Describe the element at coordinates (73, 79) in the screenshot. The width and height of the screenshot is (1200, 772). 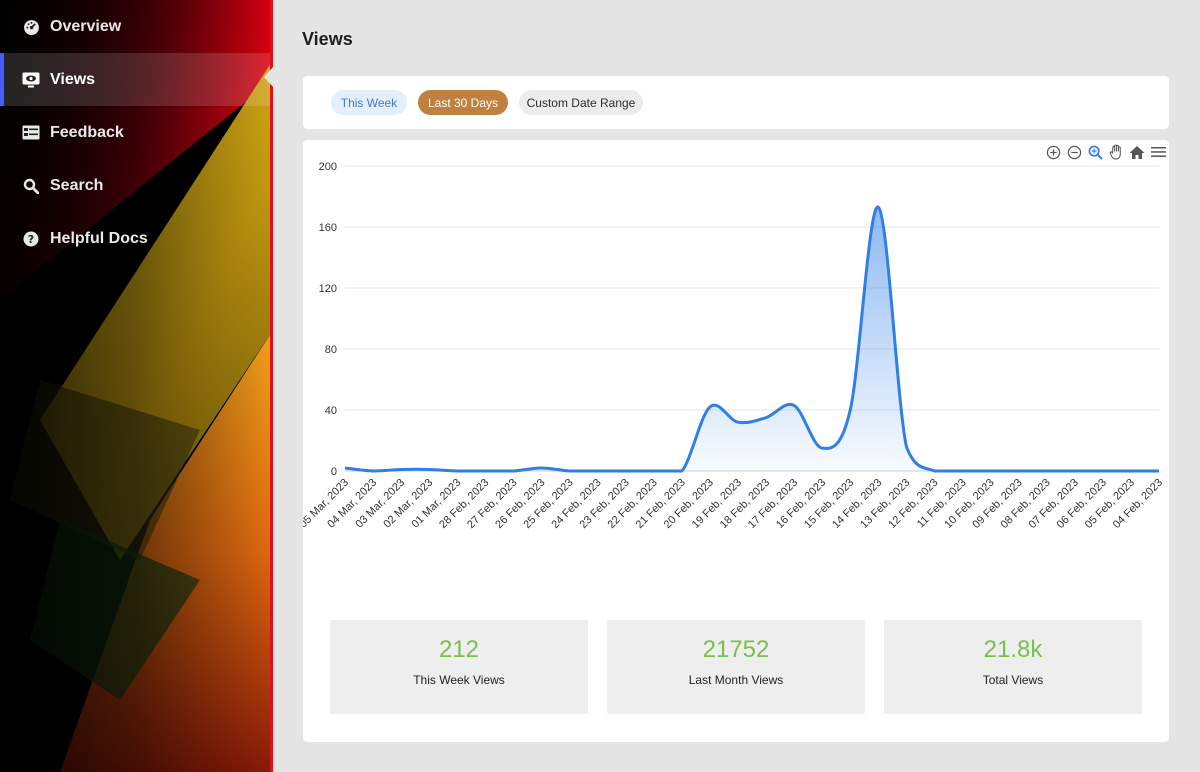
I see `sidebar-item-label: Views` at that location.